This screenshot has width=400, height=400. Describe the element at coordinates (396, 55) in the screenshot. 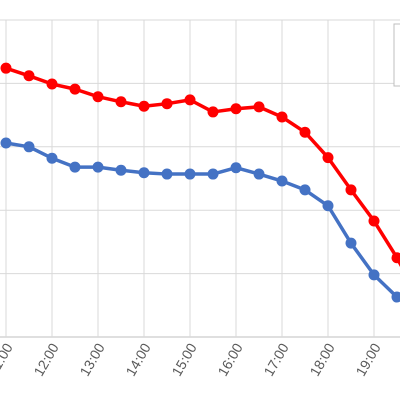

I see `legend-box` at that location.